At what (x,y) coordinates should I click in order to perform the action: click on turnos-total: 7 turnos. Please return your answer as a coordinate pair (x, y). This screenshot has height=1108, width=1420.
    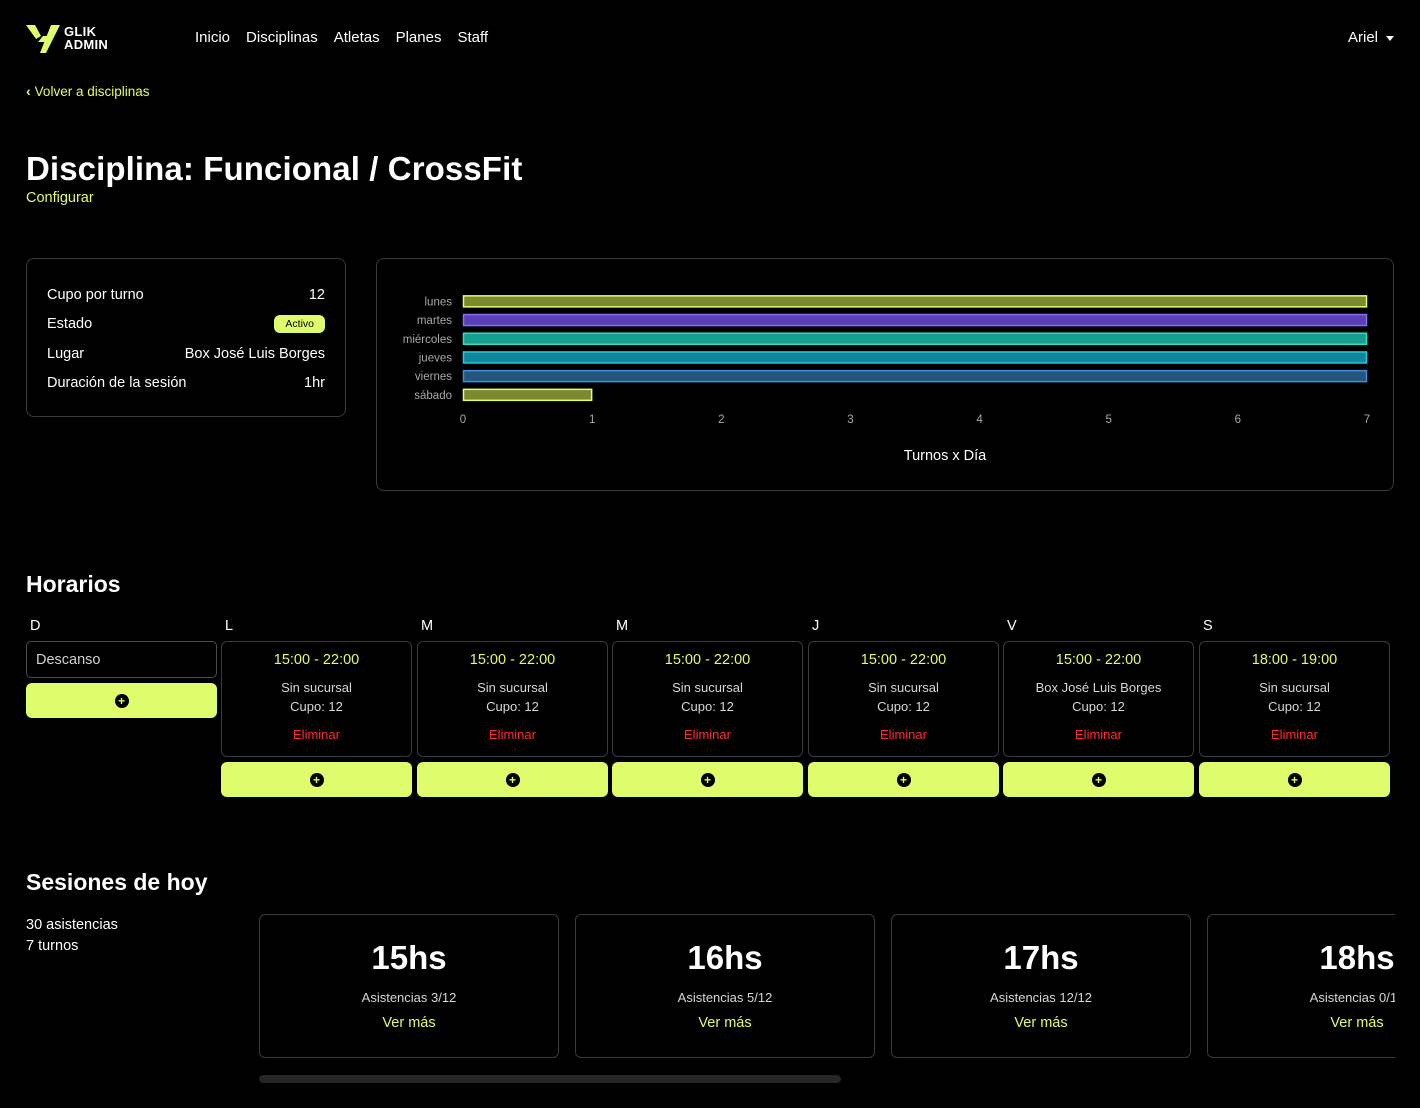
    Looking at the image, I should click on (52, 946).